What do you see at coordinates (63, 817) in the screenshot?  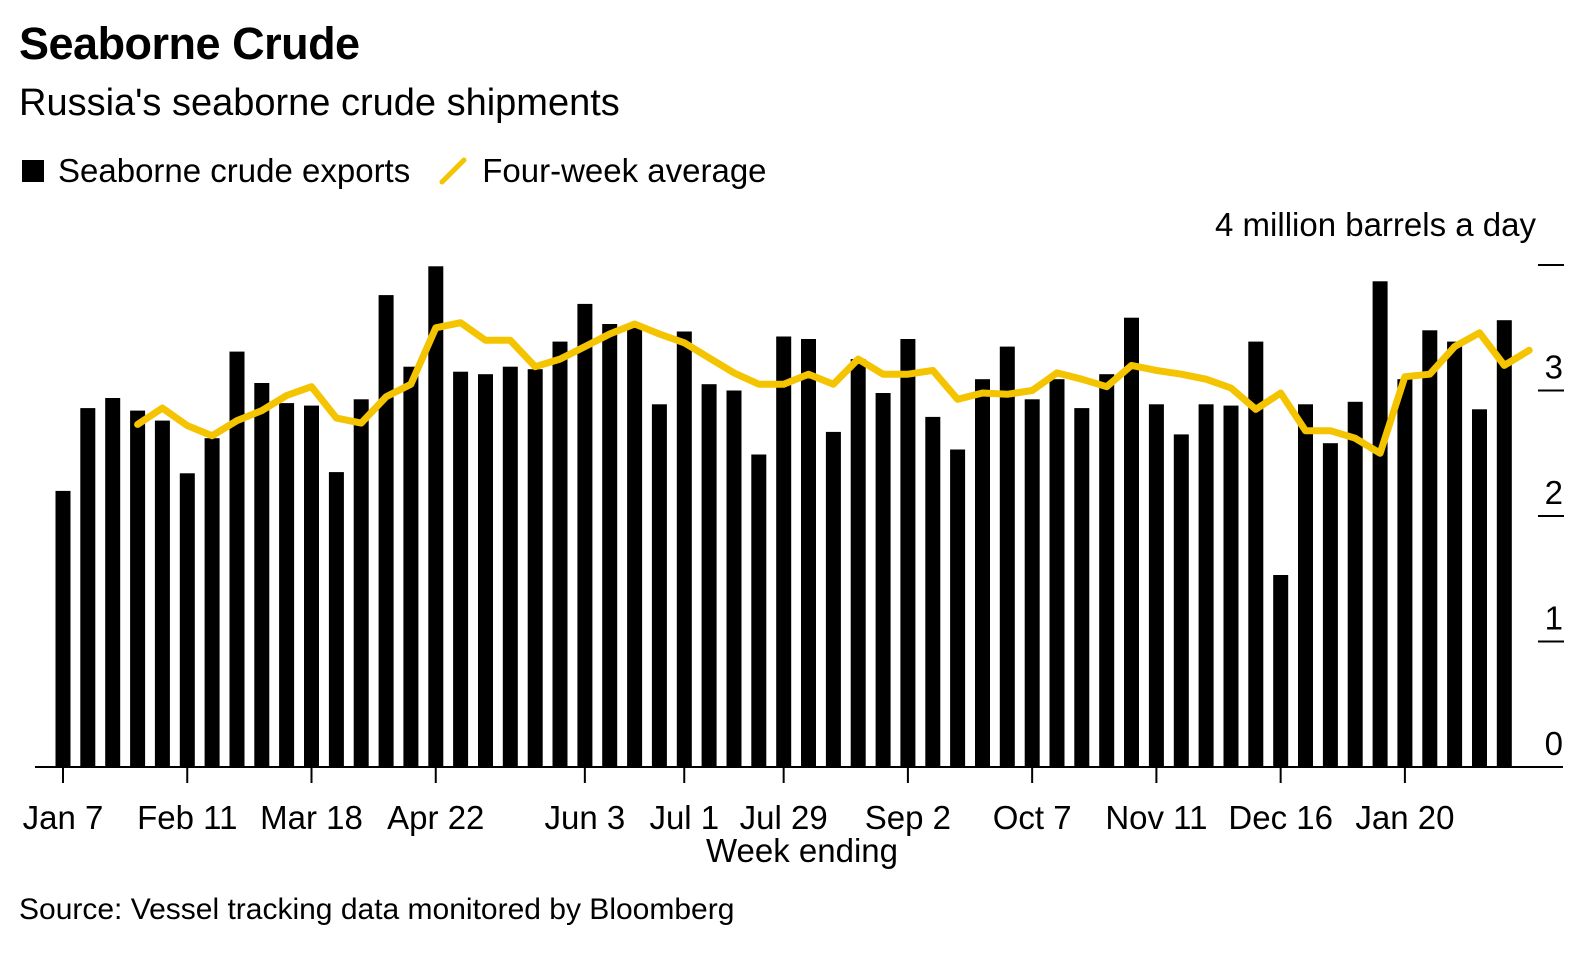 I see `x-tick-label: Jan 7` at bounding box center [63, 817].